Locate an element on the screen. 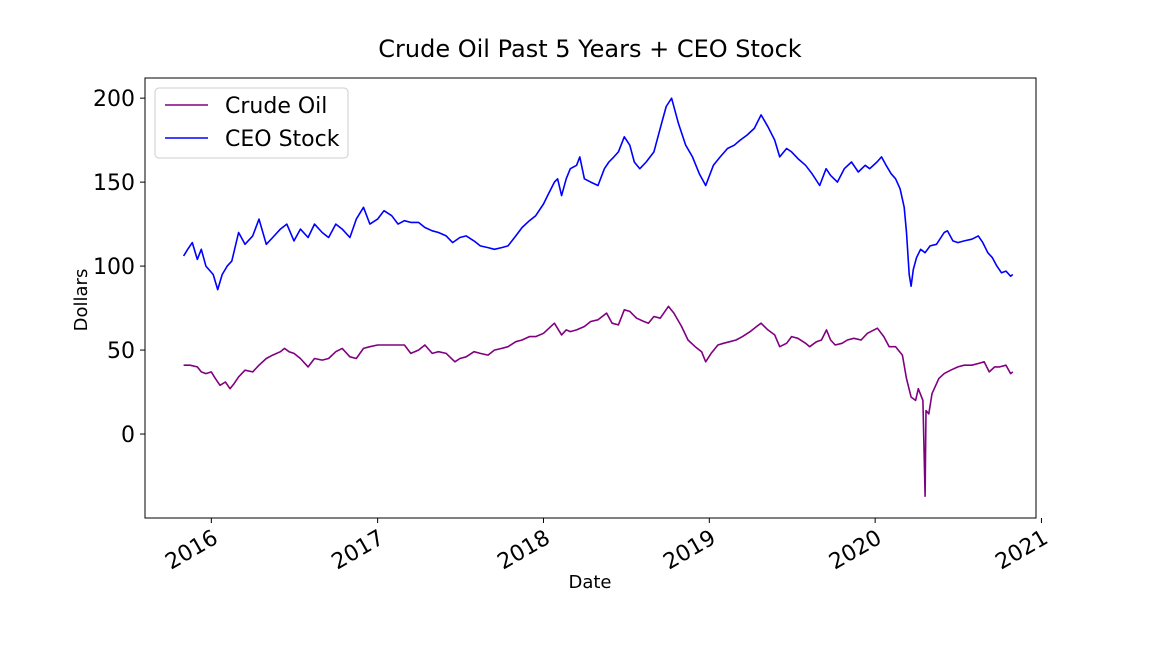 This screenshot has width=1152, height=648. y-tick-label: 0 is located at coordinates (128, 435).